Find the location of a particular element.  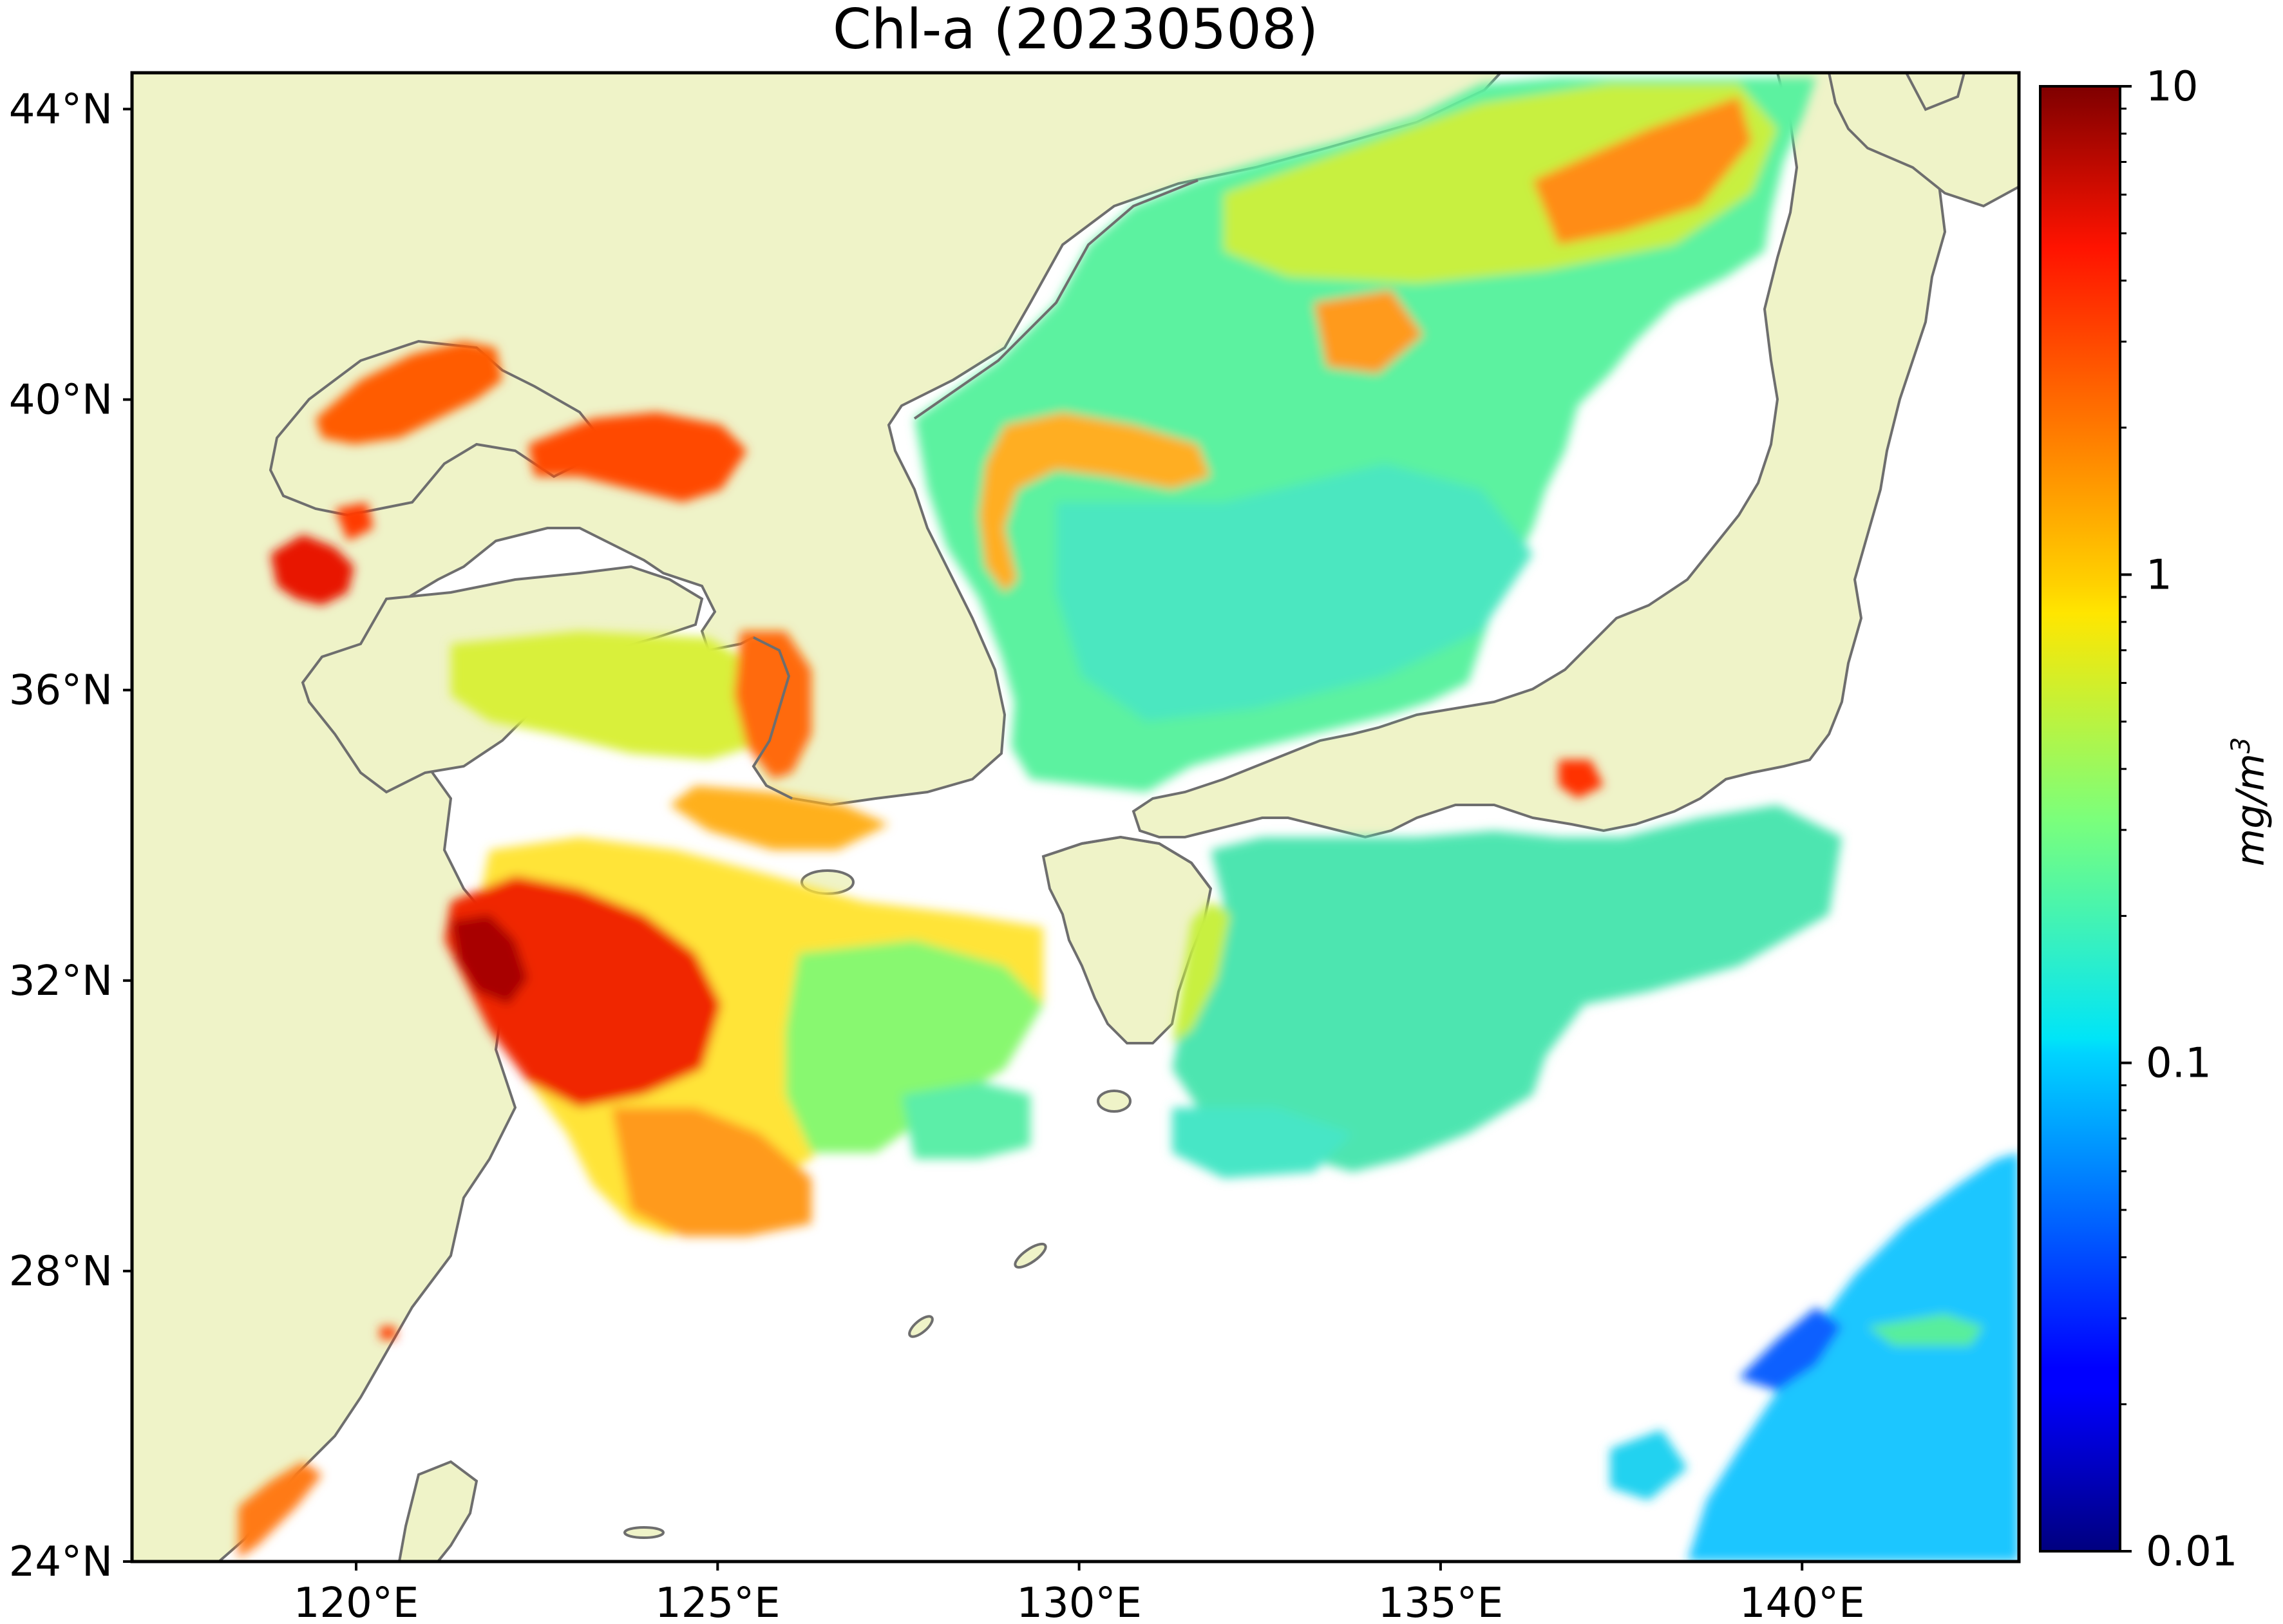

chl-sea-of-japan-cyan is located at coordinates (1294, 593).